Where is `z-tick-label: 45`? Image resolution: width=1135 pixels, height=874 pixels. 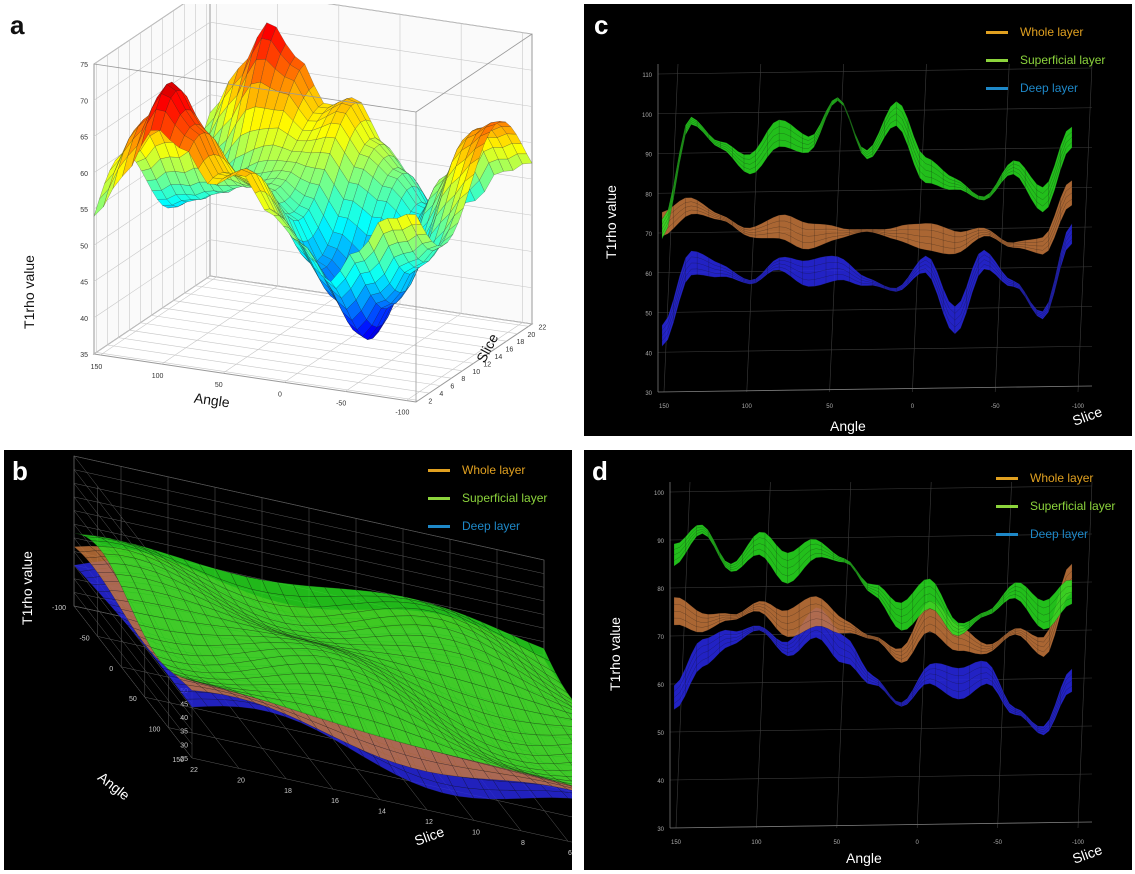
z-tick-label: 45 is located at coordinates (184, 704).